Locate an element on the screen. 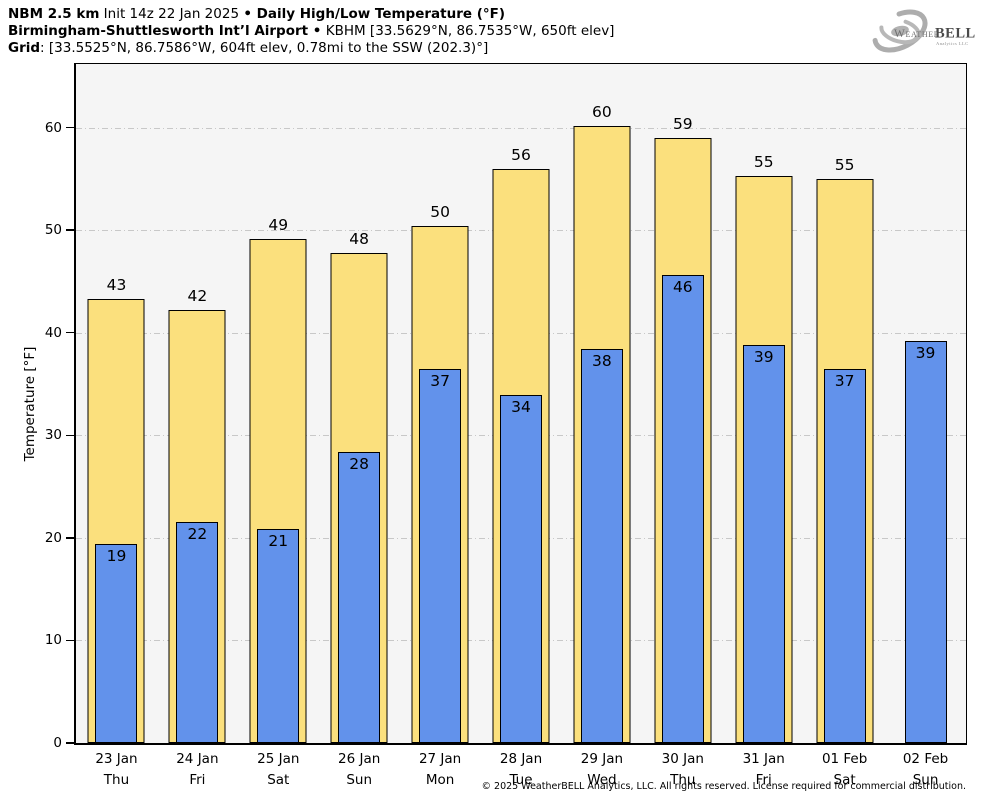 The image size is (984, 808). high-value-label: 50 is located at coordinates (440, 212).